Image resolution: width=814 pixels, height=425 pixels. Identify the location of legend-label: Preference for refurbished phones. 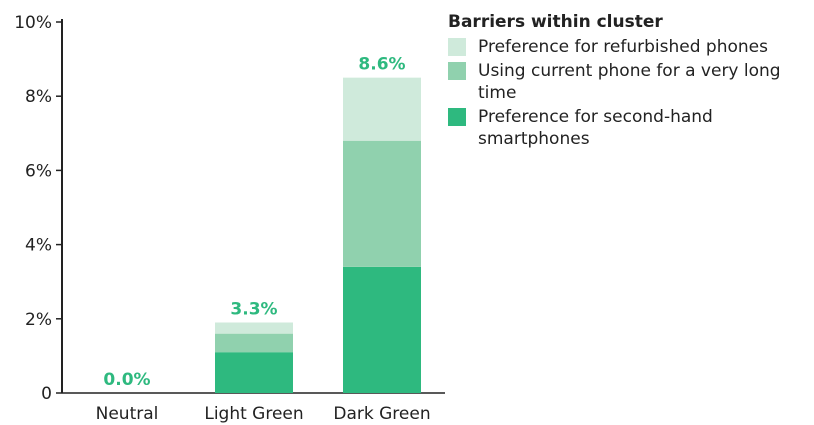
(623, 47).